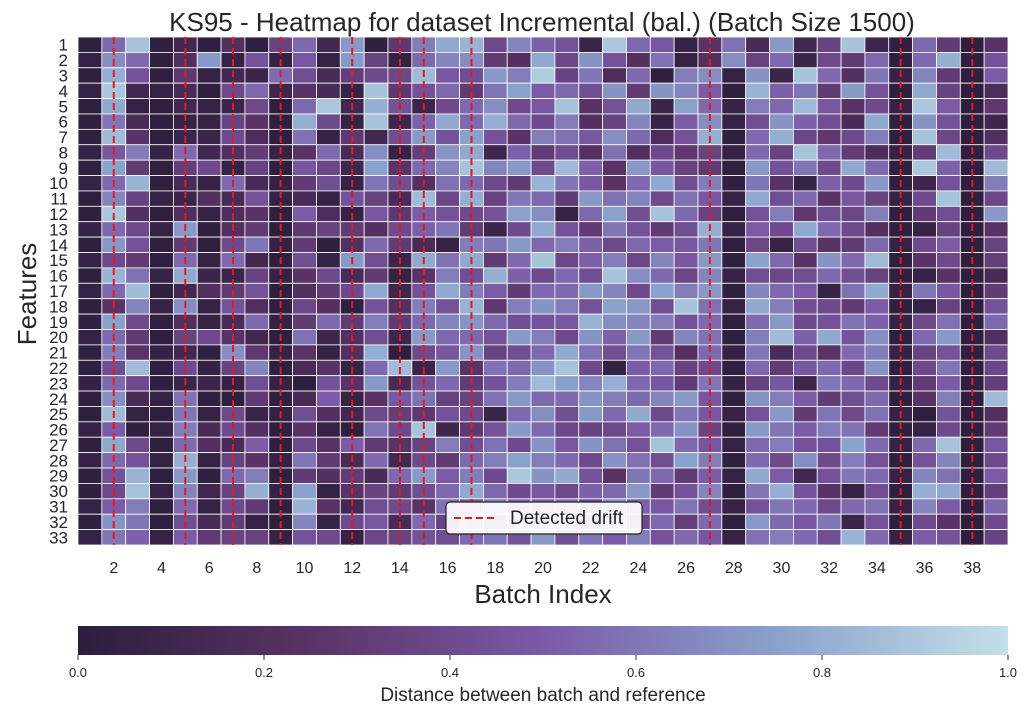  I want to click on y-tick-label: 30, so click(58, 491).